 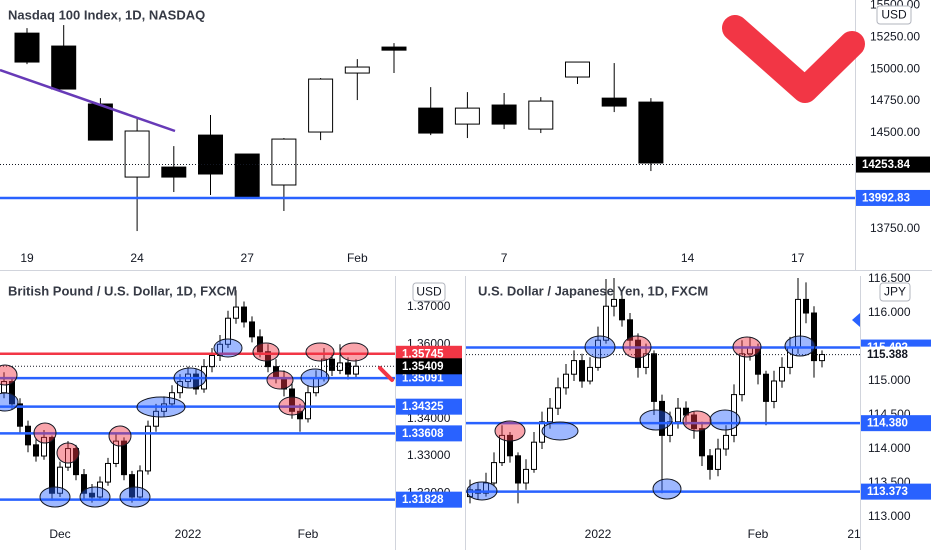 I want to click on x-tick-label: 14, so click(x=688, y=258).